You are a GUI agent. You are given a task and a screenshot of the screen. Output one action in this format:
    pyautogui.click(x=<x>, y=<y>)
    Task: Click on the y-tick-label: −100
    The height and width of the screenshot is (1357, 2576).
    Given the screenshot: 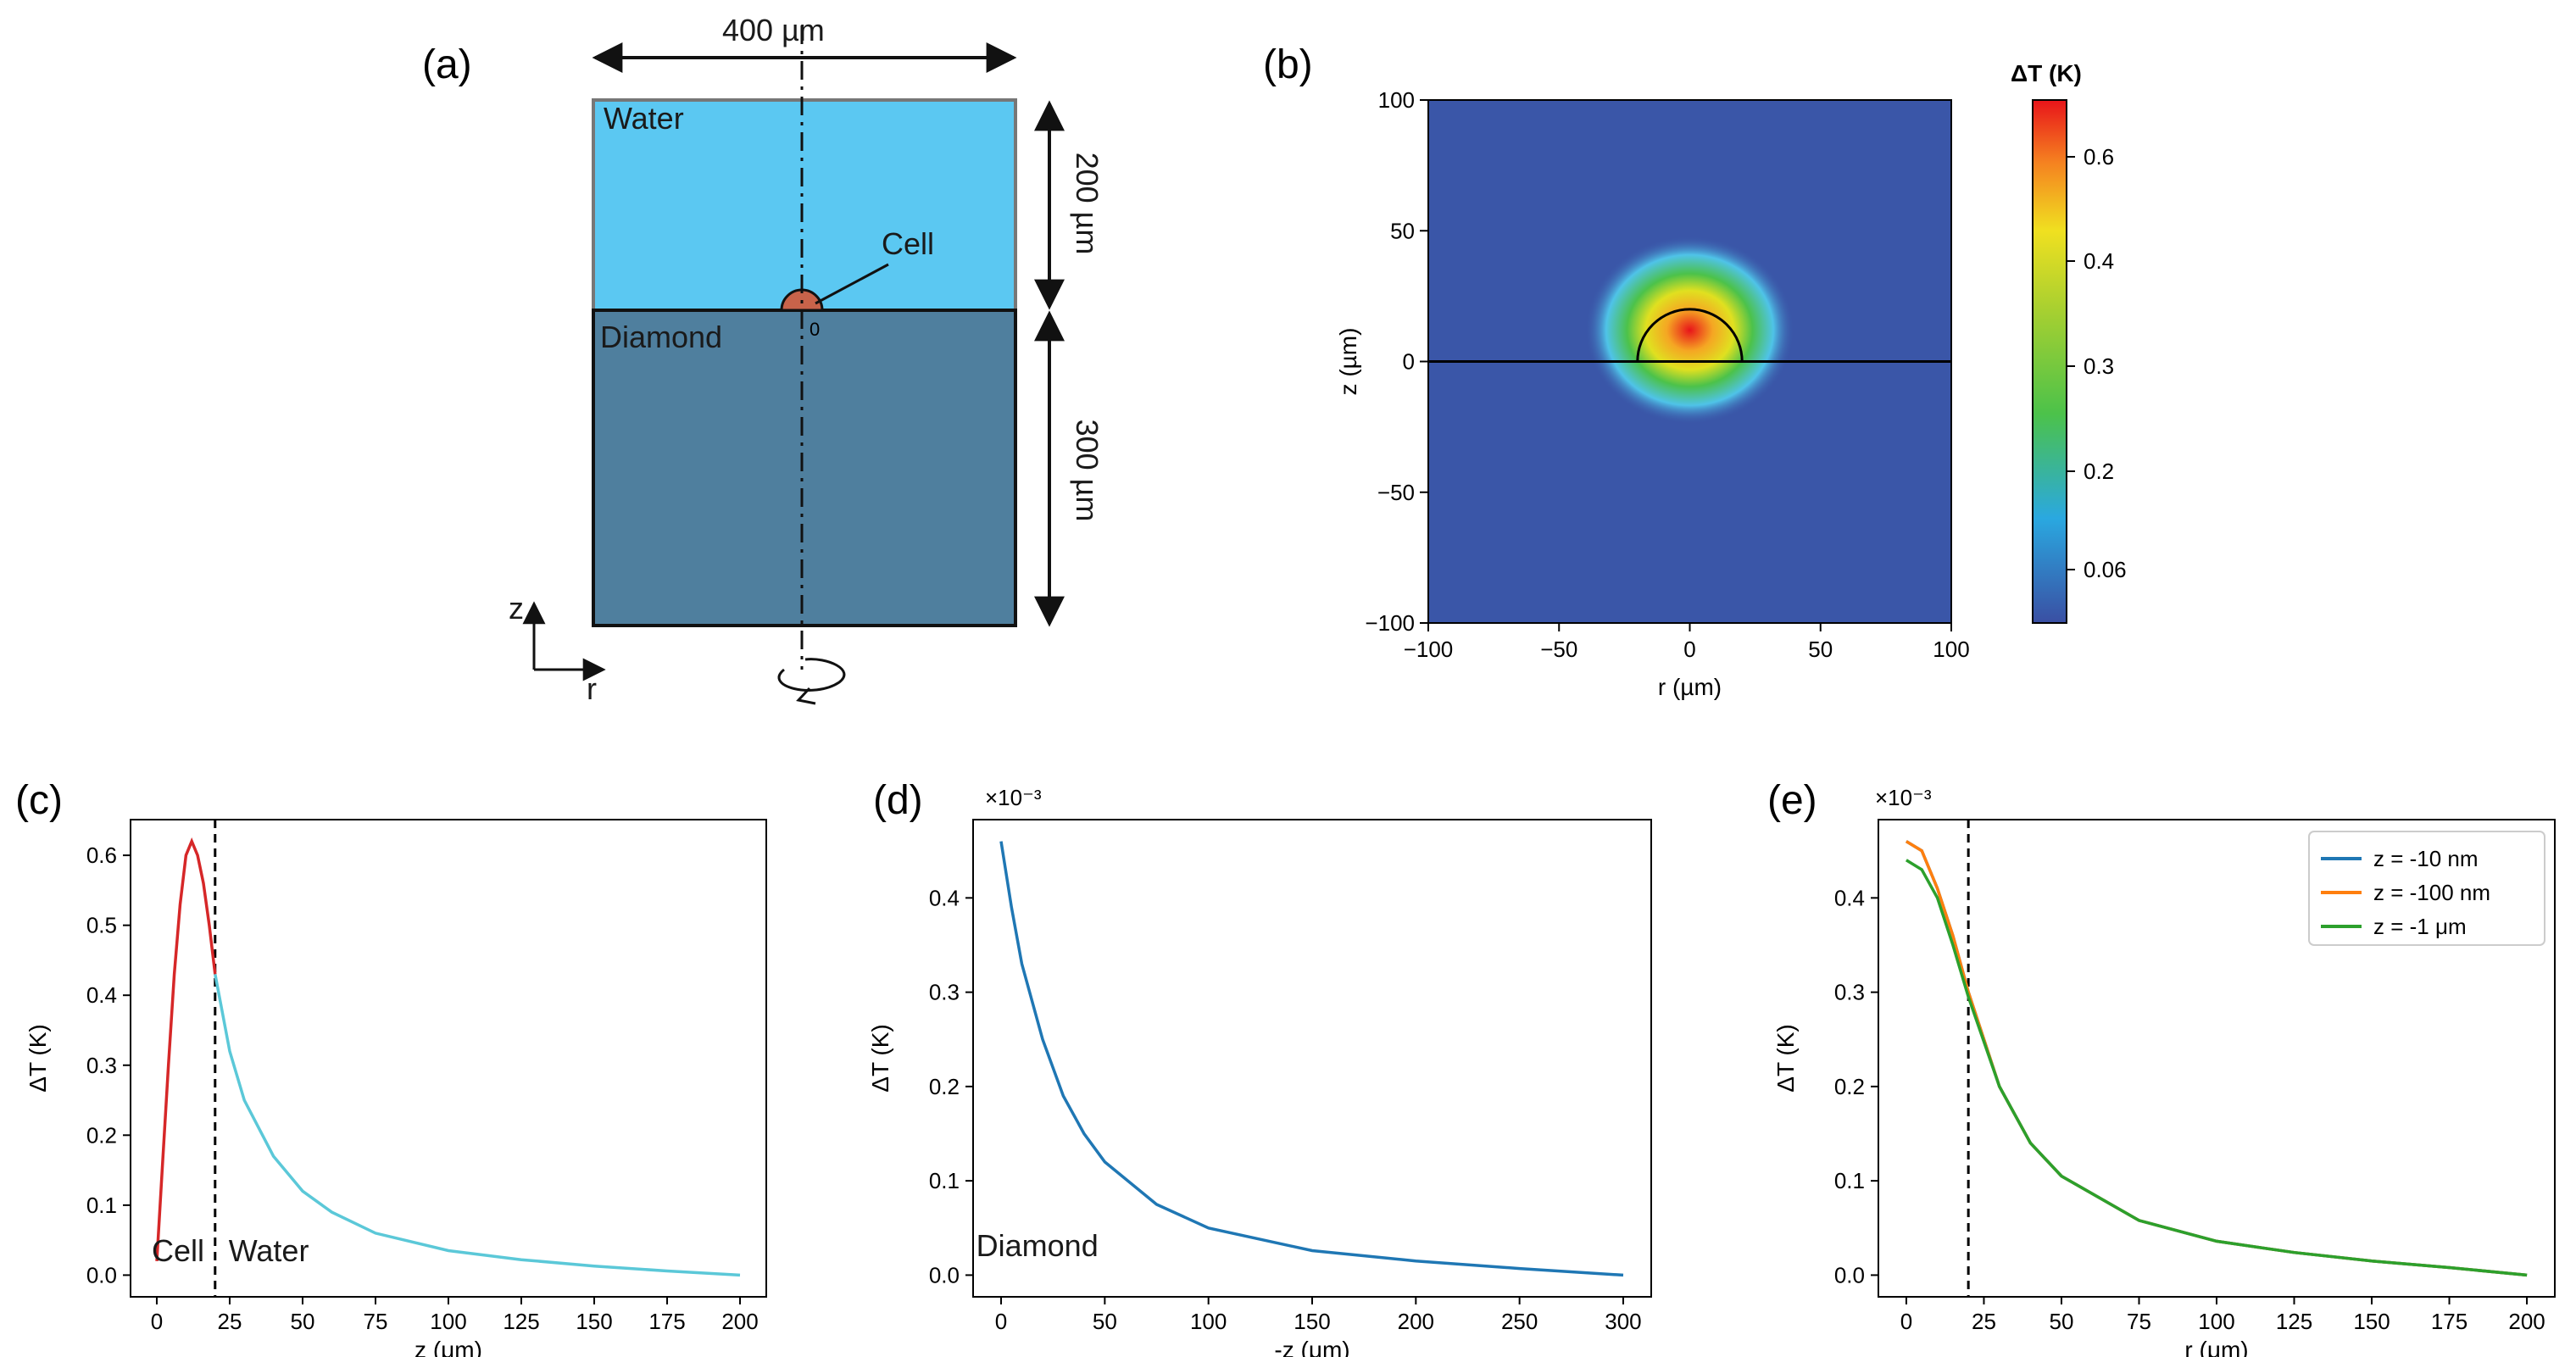 What is the action you would take?
    pyautogui.click(x=1390, y=623)
    